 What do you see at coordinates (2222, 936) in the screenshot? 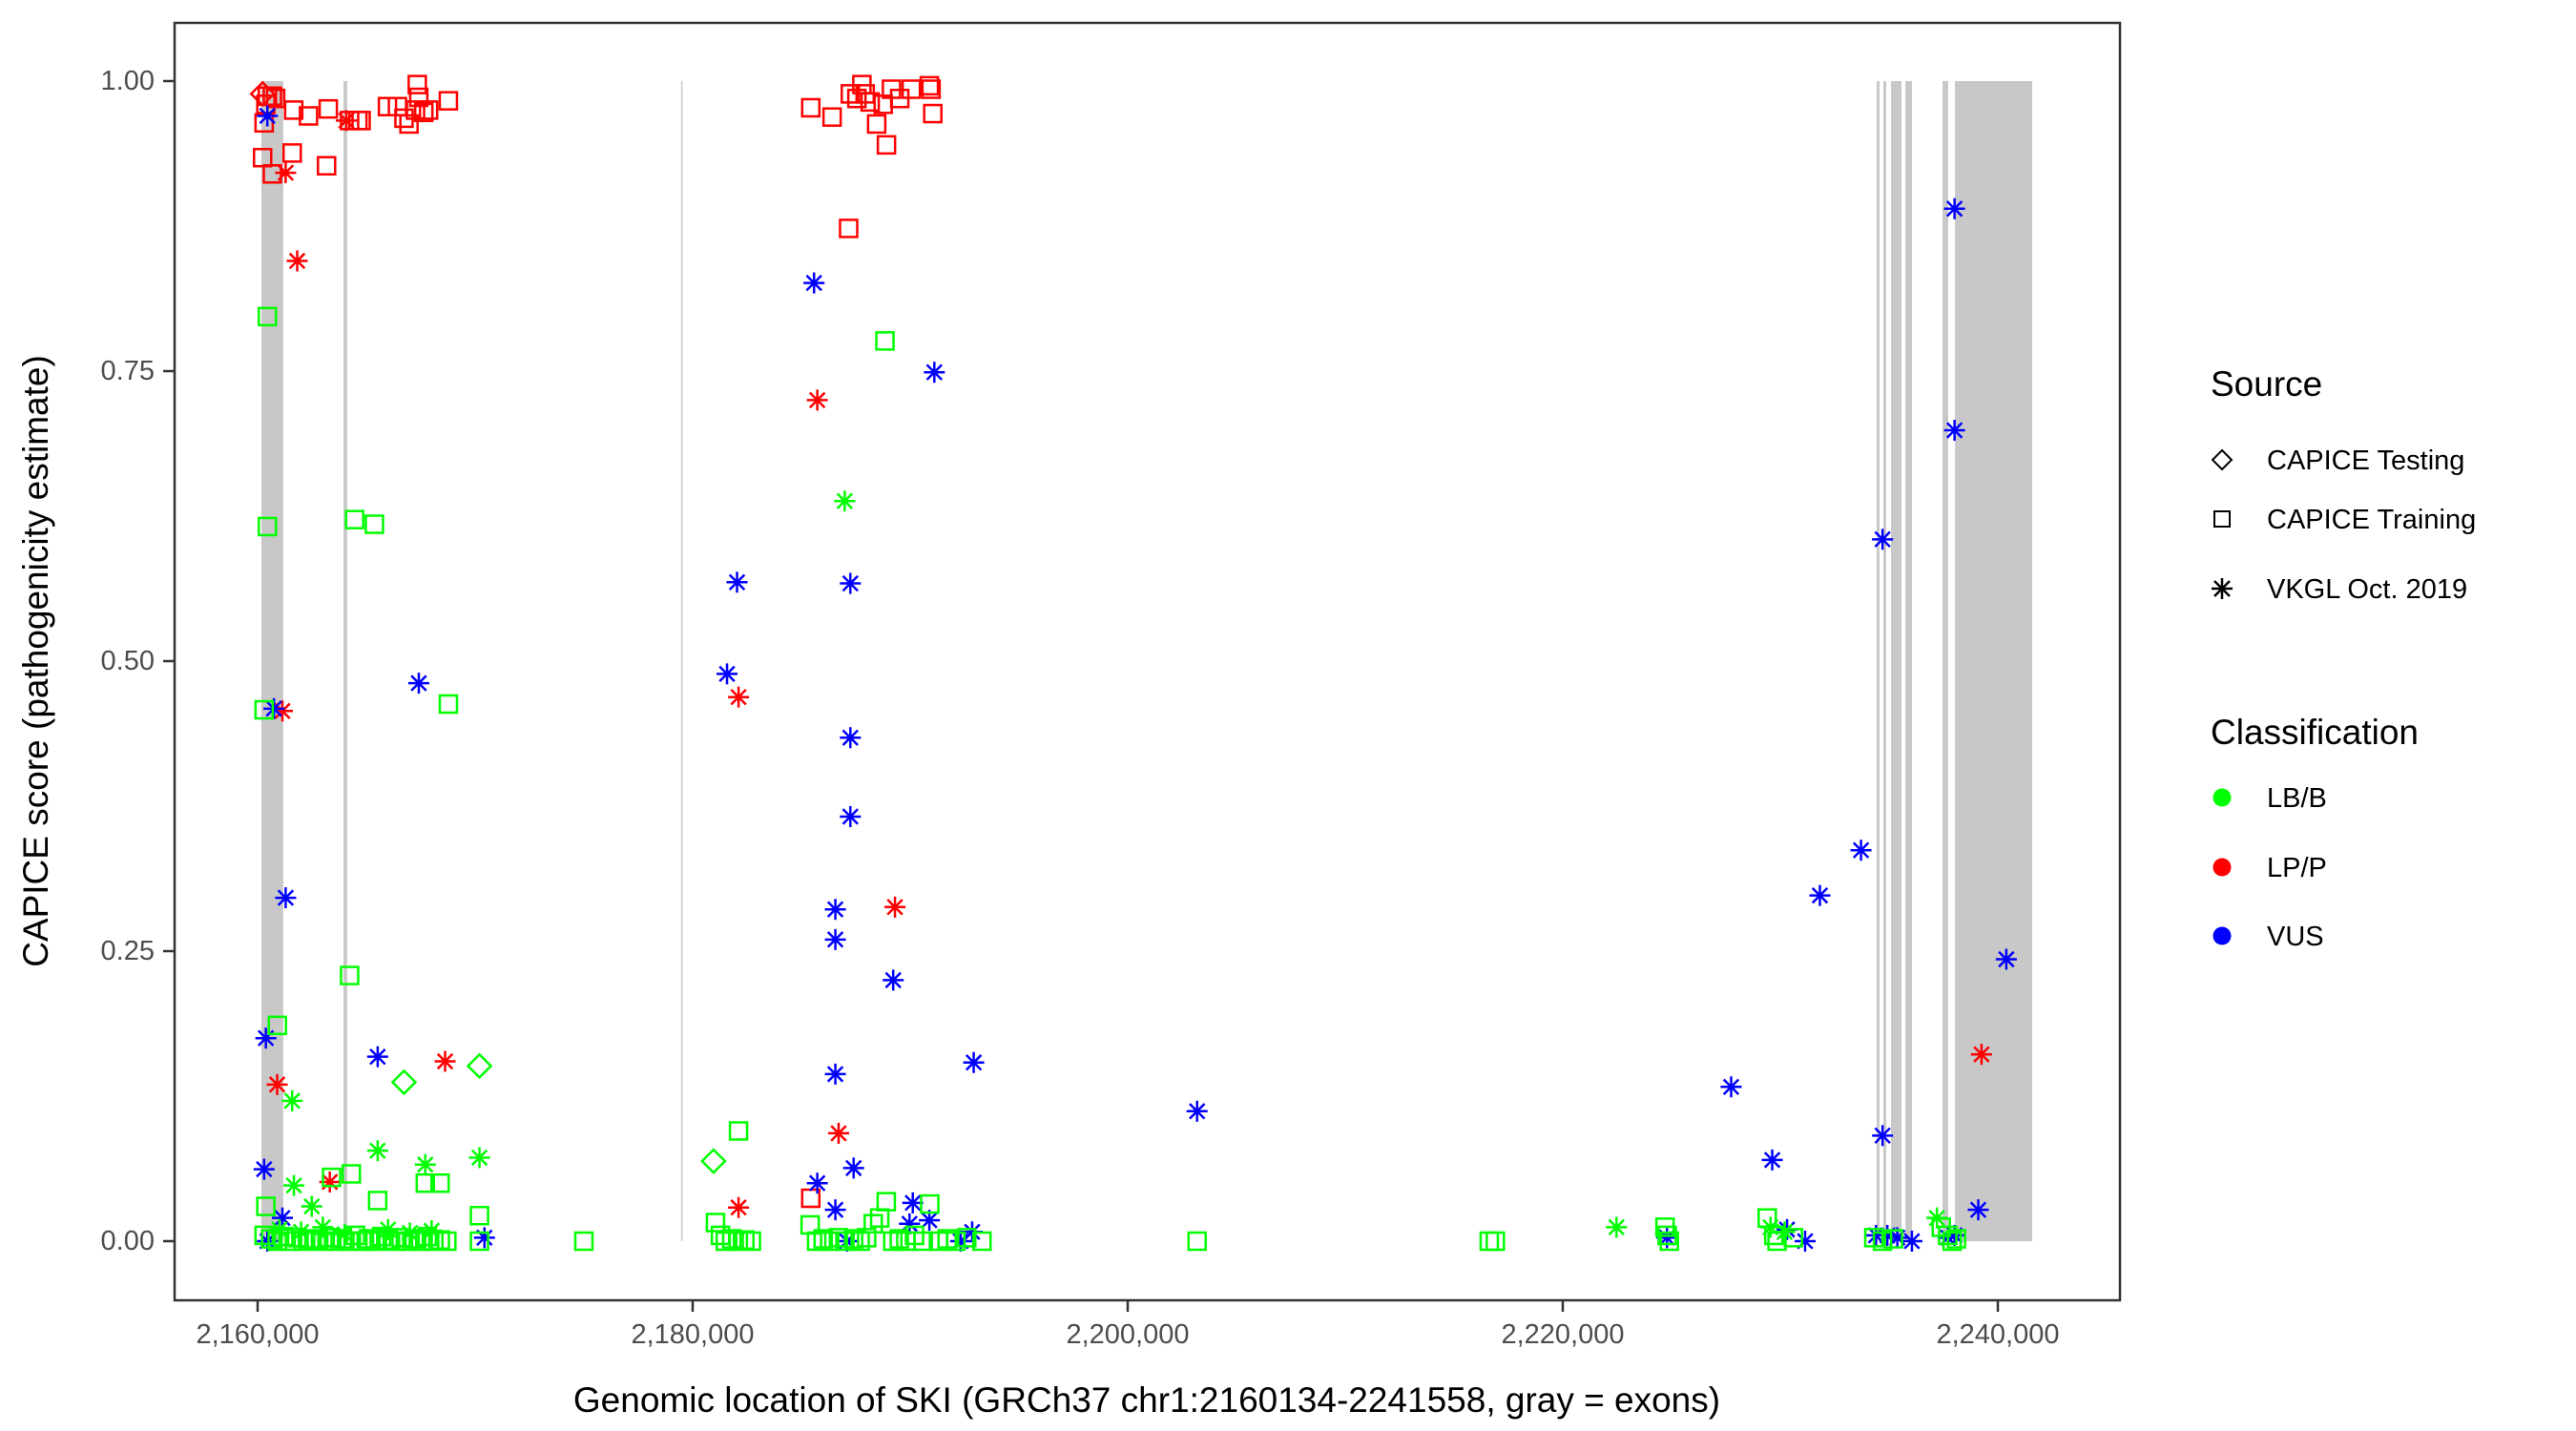
I see `blue-dot-icon` at bounding box center [2222, 936].